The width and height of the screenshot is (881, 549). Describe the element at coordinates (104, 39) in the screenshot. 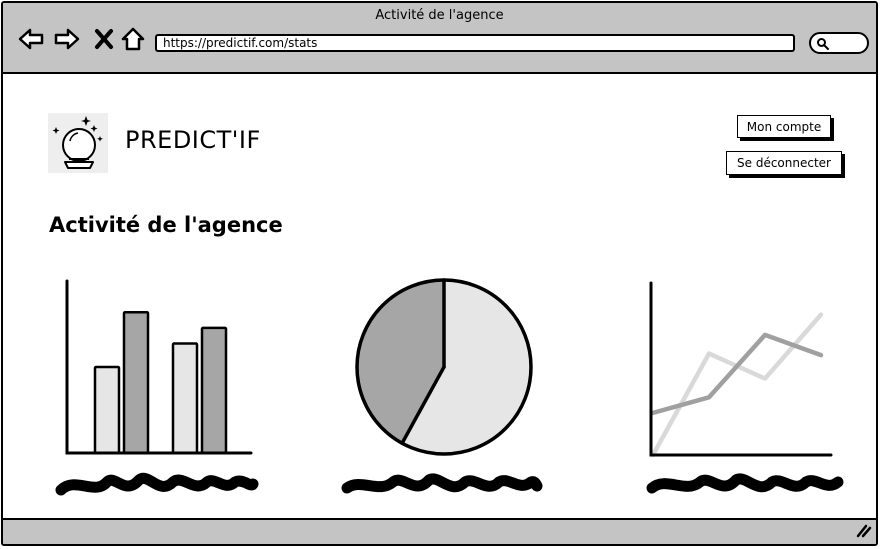

I see `close-x-icon` at that location.